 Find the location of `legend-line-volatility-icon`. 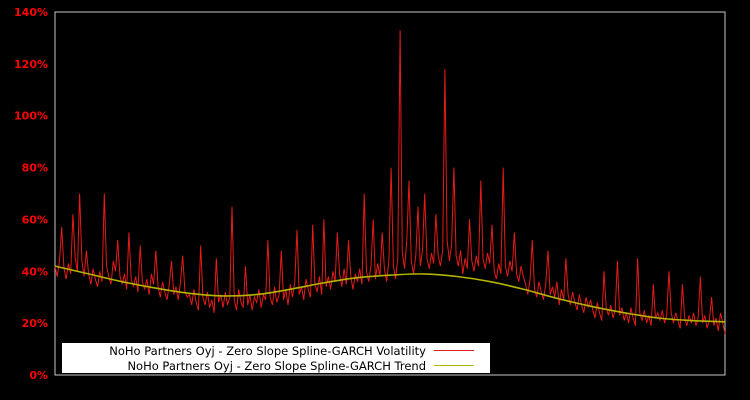

legend-line-volatility-icon is located at coordinates (454, 350).